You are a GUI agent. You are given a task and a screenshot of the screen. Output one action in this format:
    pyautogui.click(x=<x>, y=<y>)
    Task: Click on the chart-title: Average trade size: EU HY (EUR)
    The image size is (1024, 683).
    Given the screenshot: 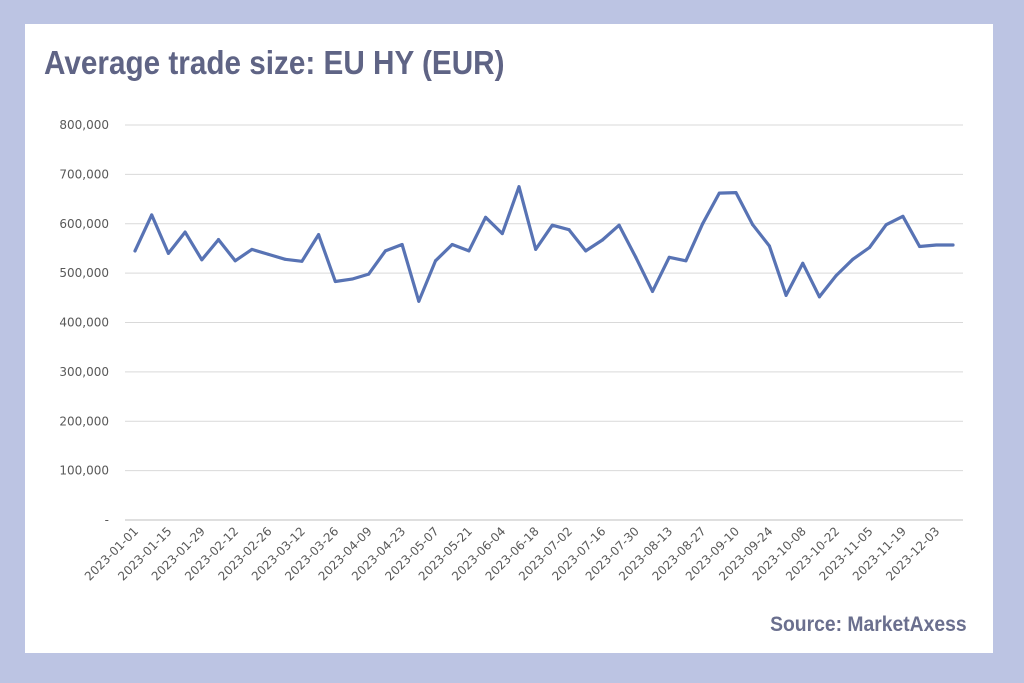 What is the action you would take?
    pyautogui.click(x=274, y=62)
    